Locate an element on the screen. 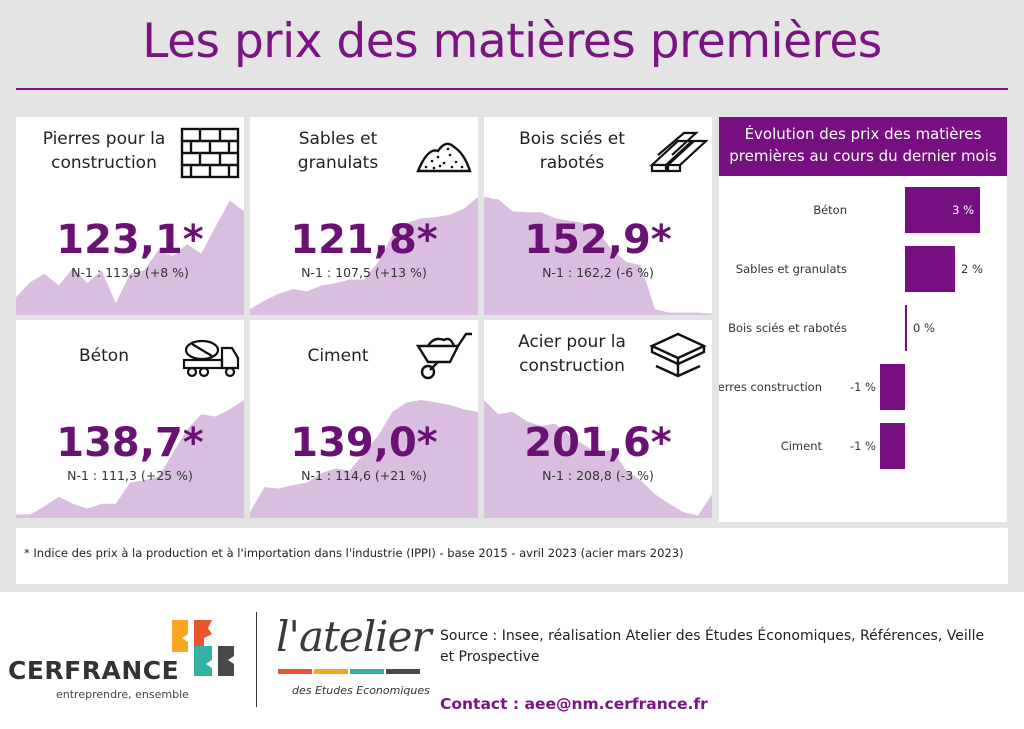  concrete-mixer-truck-icon is located at coordinates (211, 358).